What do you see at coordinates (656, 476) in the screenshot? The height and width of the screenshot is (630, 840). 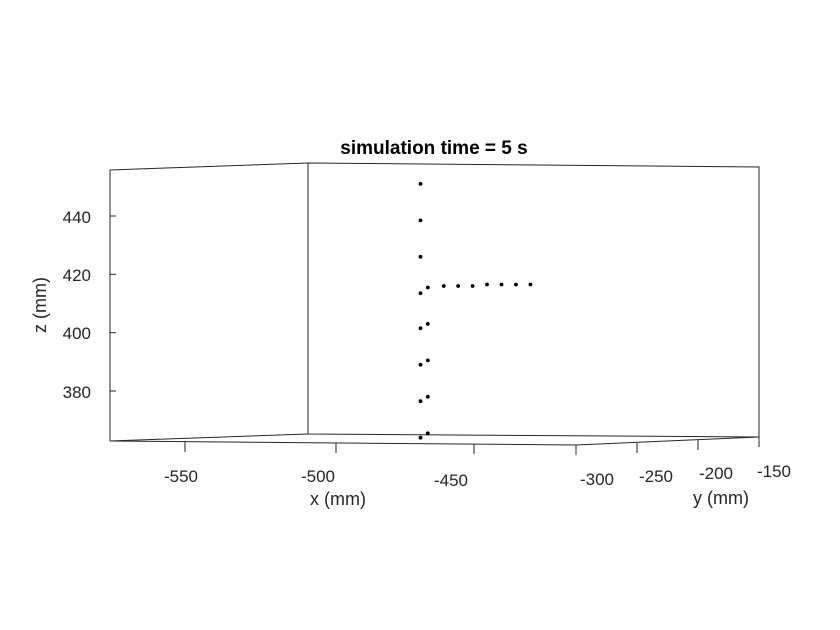 I see `y-tick-label: -250` at bounding box center [656, 476].